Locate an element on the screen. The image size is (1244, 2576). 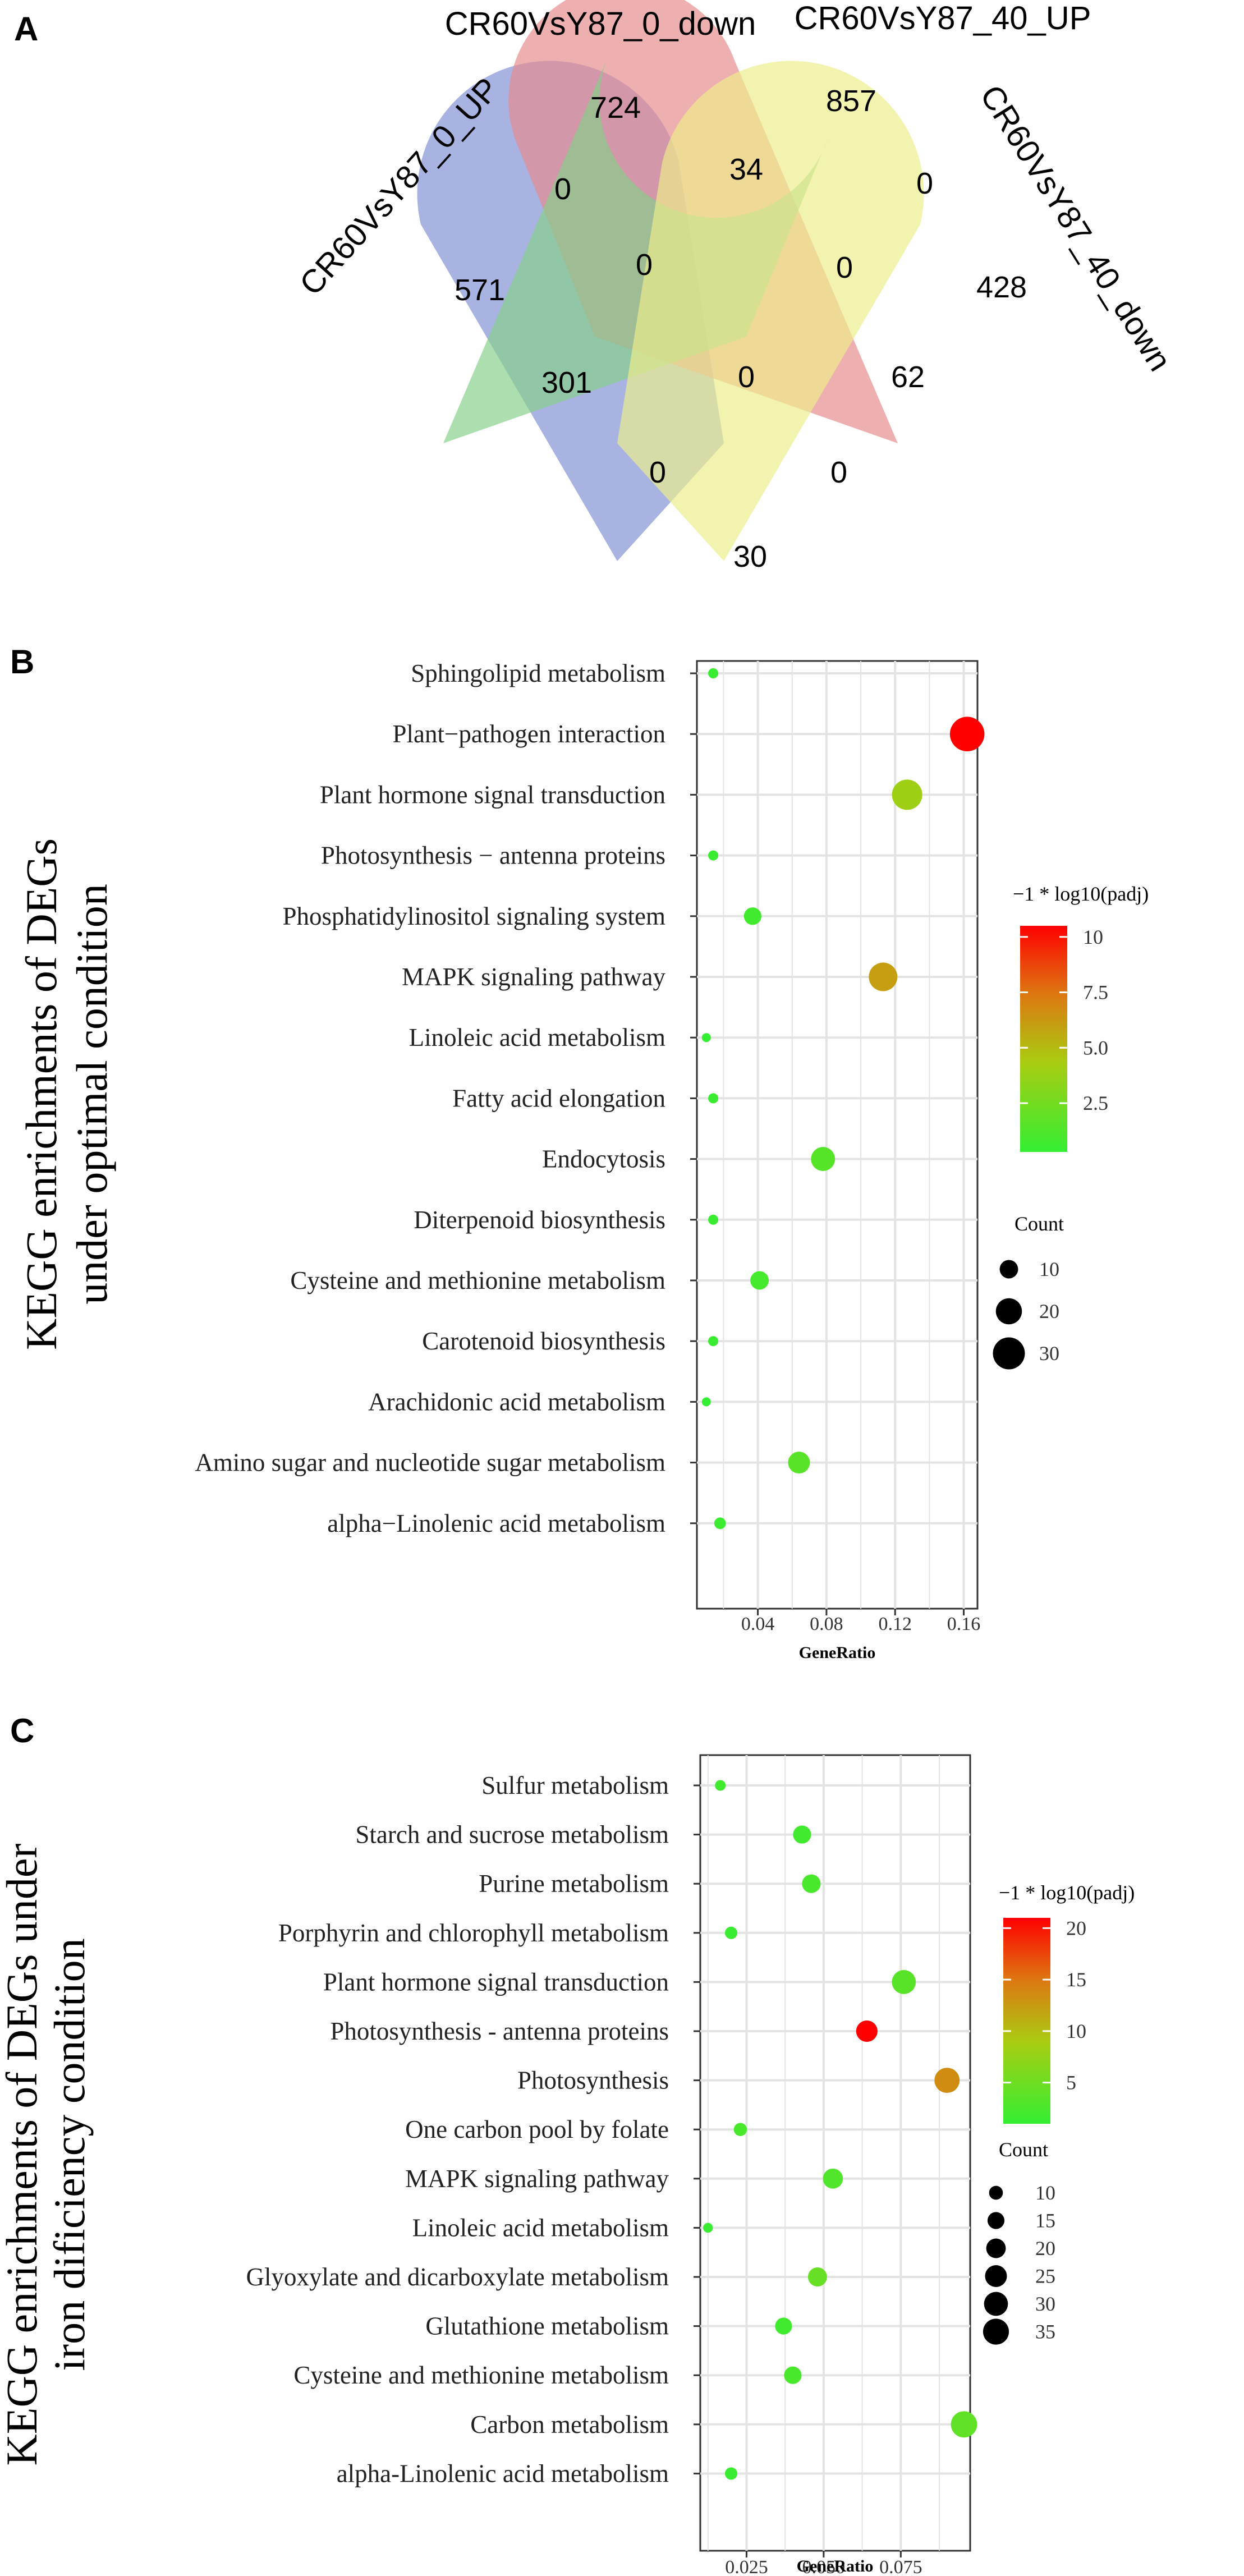
category-label: Fatty acid elongation is located at coordinates (558, 1098).